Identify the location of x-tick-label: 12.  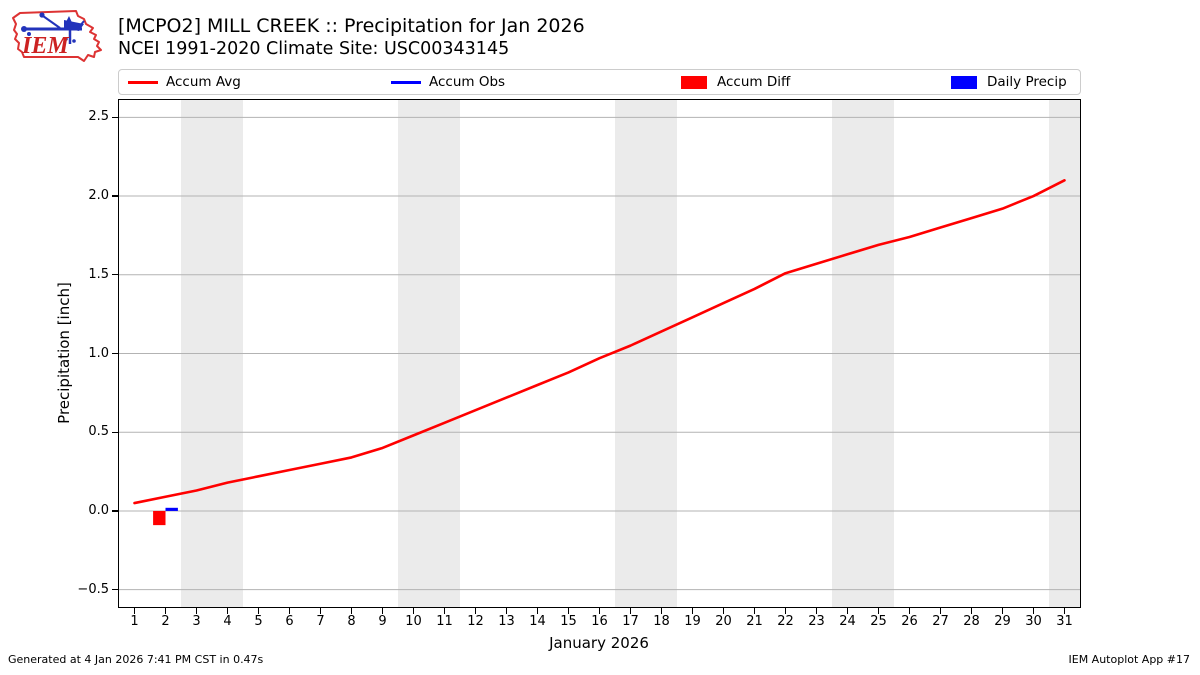
(475, 621).